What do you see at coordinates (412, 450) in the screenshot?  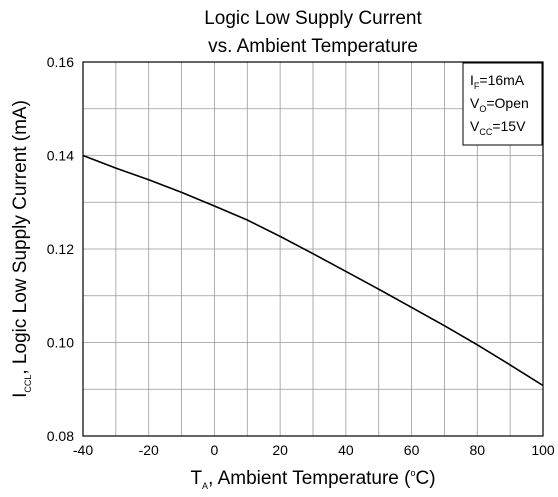 I see `x-tick-label: 60` at bounding box center [412, 450].